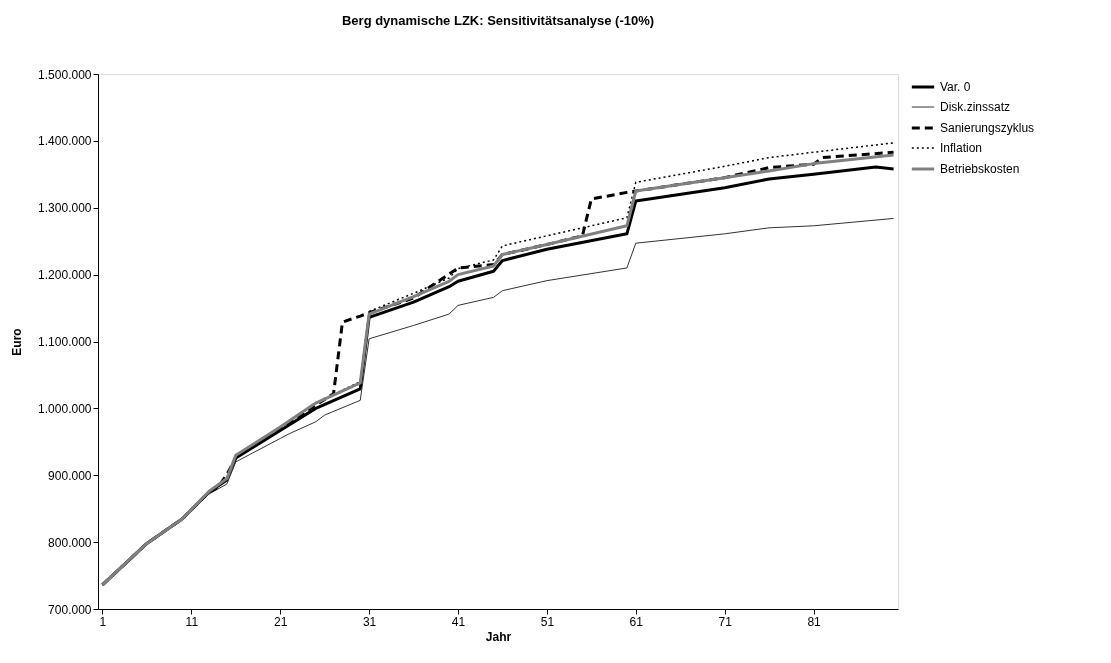 The width and height of the screenshot is (1111, 663). Describe the element at coordinates (814, 621) in the screenshot. I see `x-tick-label: 81` at that location.